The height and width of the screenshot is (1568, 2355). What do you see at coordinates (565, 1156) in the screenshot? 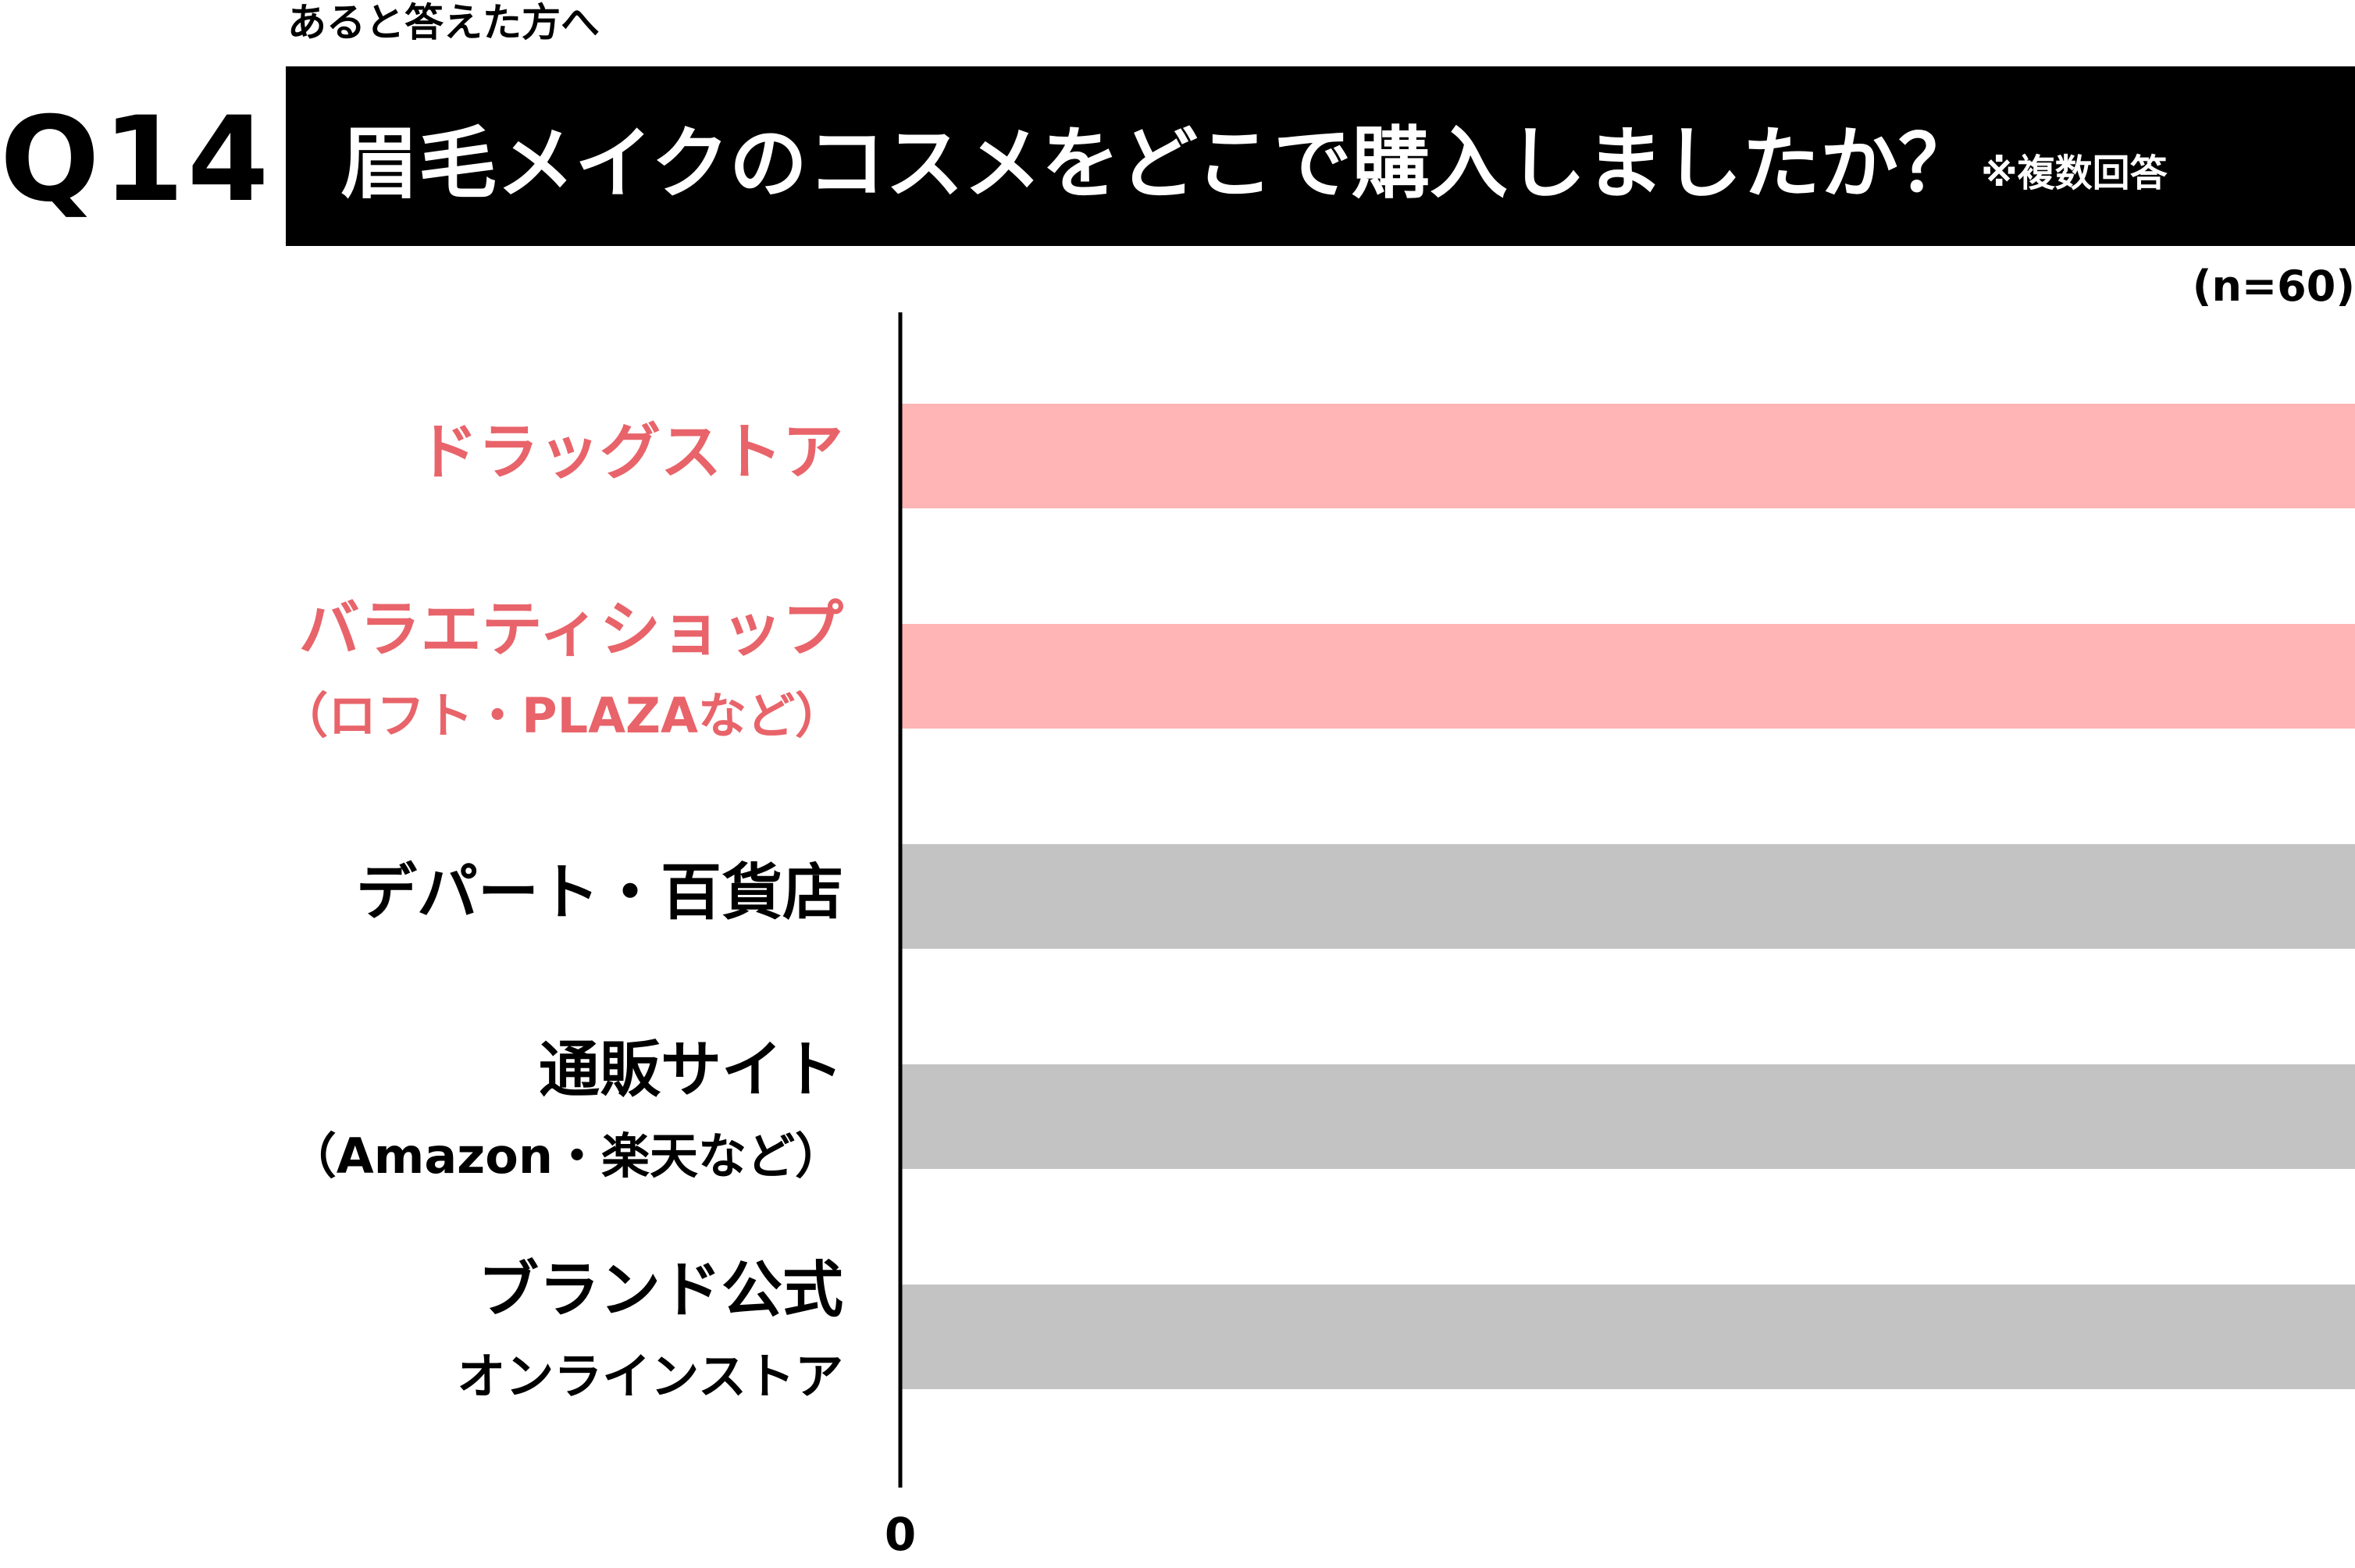
I see `category-label: （Amazon・楽天など）` at bounding box center [565, 1156].